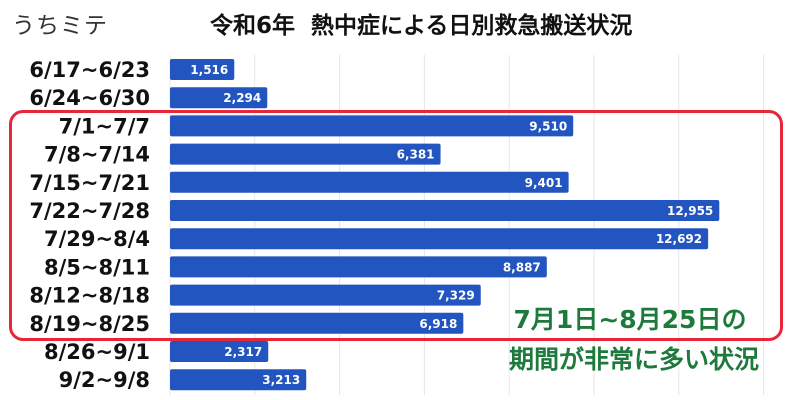  What do you see at coordinates (421, 26) in the screenshot?
I see `chart-title: 令和6年 熱中症による日別救急搬送状況` at bounding box center [421, 26].